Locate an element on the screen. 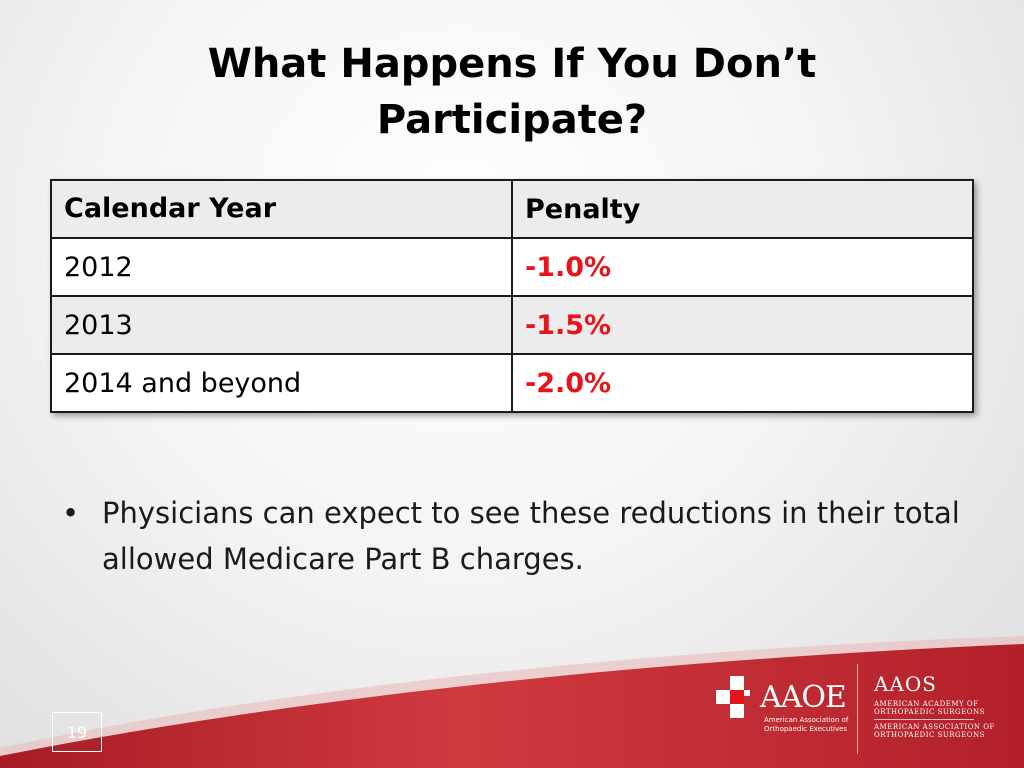  slide-title-line-2: Participate? is located at coordinates (512, 120).